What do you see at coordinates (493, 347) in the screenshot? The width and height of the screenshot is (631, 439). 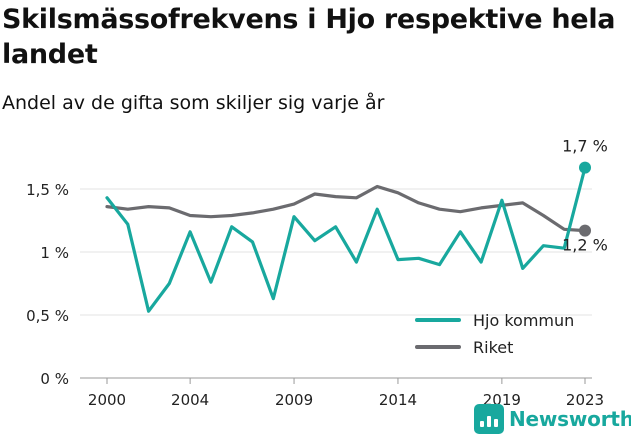 I see `legend-label: Riket` at bounding box center [493, 347].